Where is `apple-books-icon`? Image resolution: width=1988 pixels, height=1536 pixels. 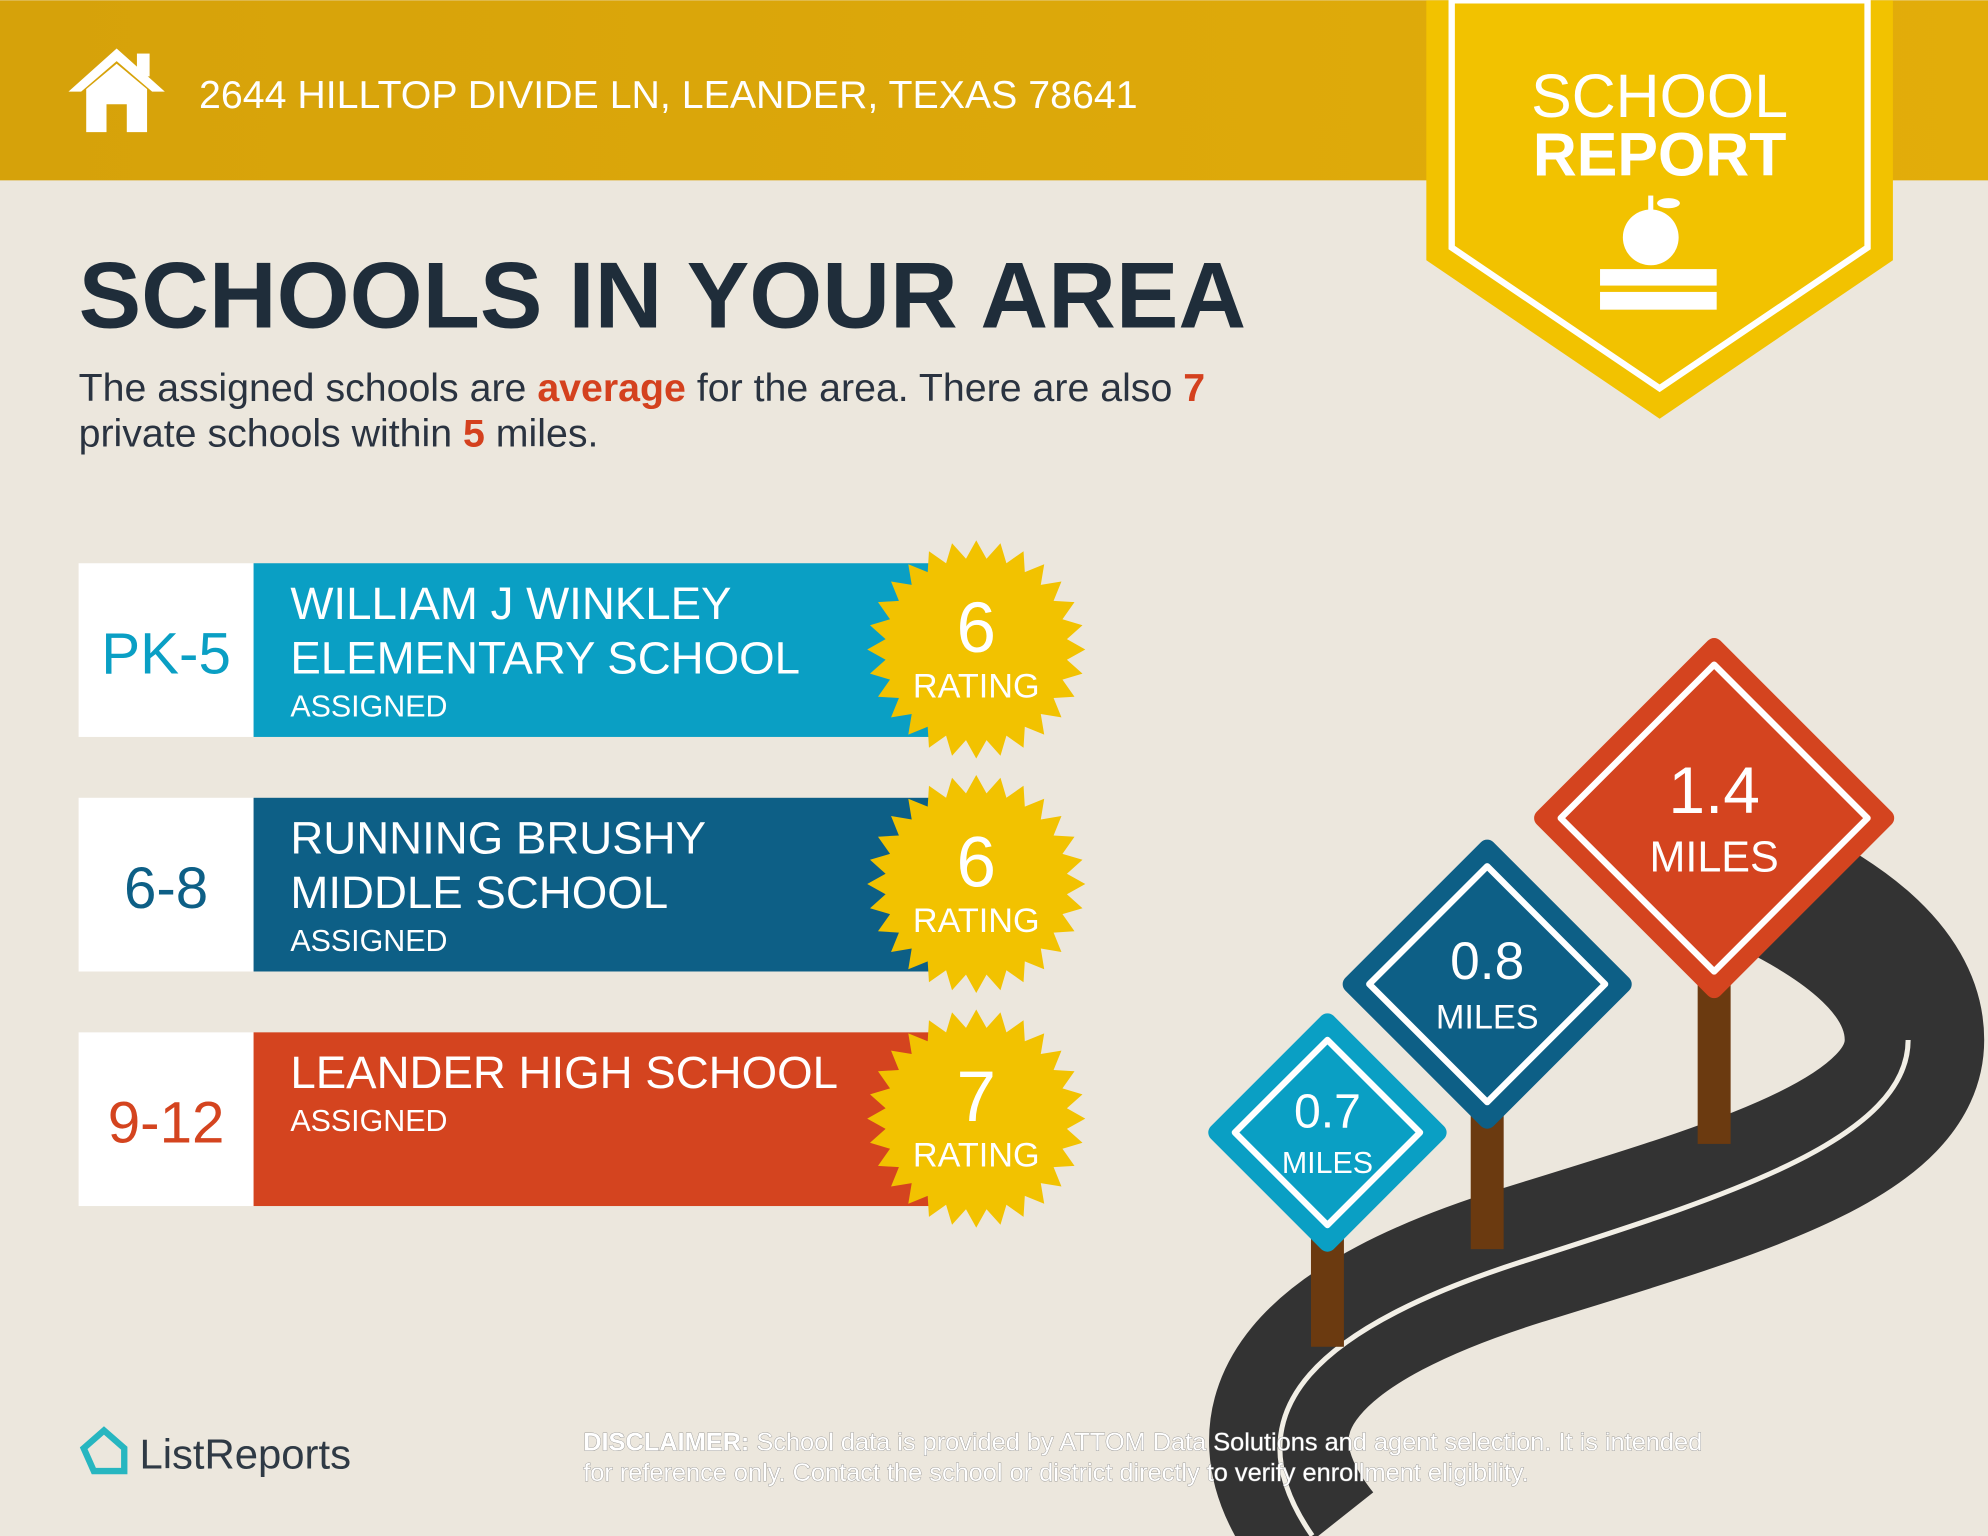 apple-books-icon is located at coordinates (1658, 252).